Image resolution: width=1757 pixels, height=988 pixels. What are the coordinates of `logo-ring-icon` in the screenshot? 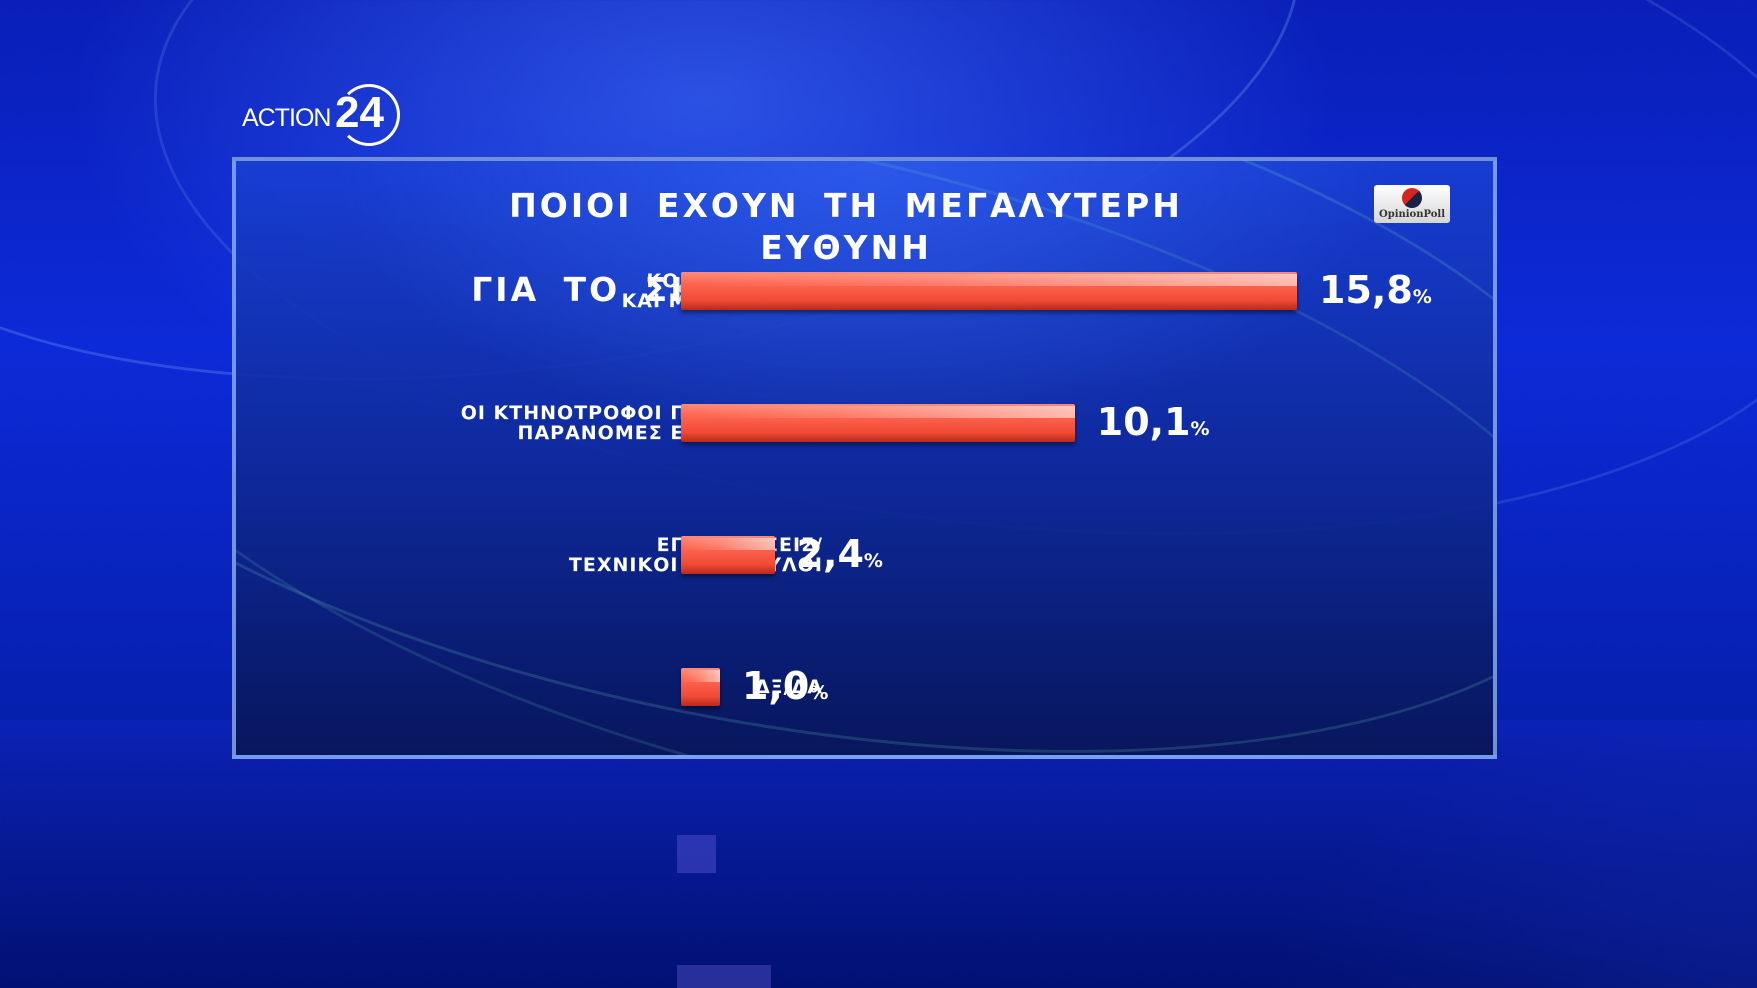 It's located at (369, 115).